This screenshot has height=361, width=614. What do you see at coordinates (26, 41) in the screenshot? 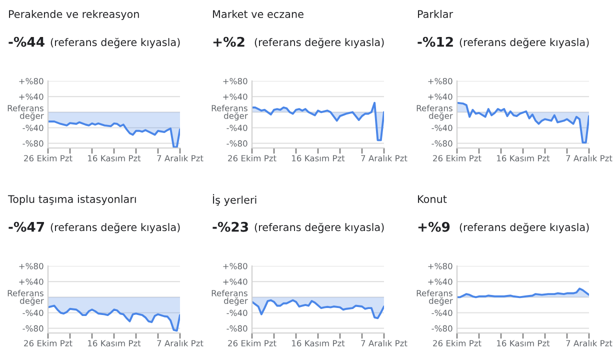
I see `chart-subtitle: -%44` at bounding box center [26, 41].